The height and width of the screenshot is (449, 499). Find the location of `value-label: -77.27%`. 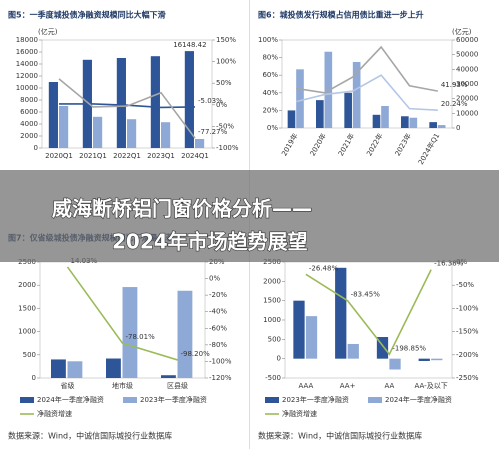

value-label: -77.27% is located at coordinates (213, 132).